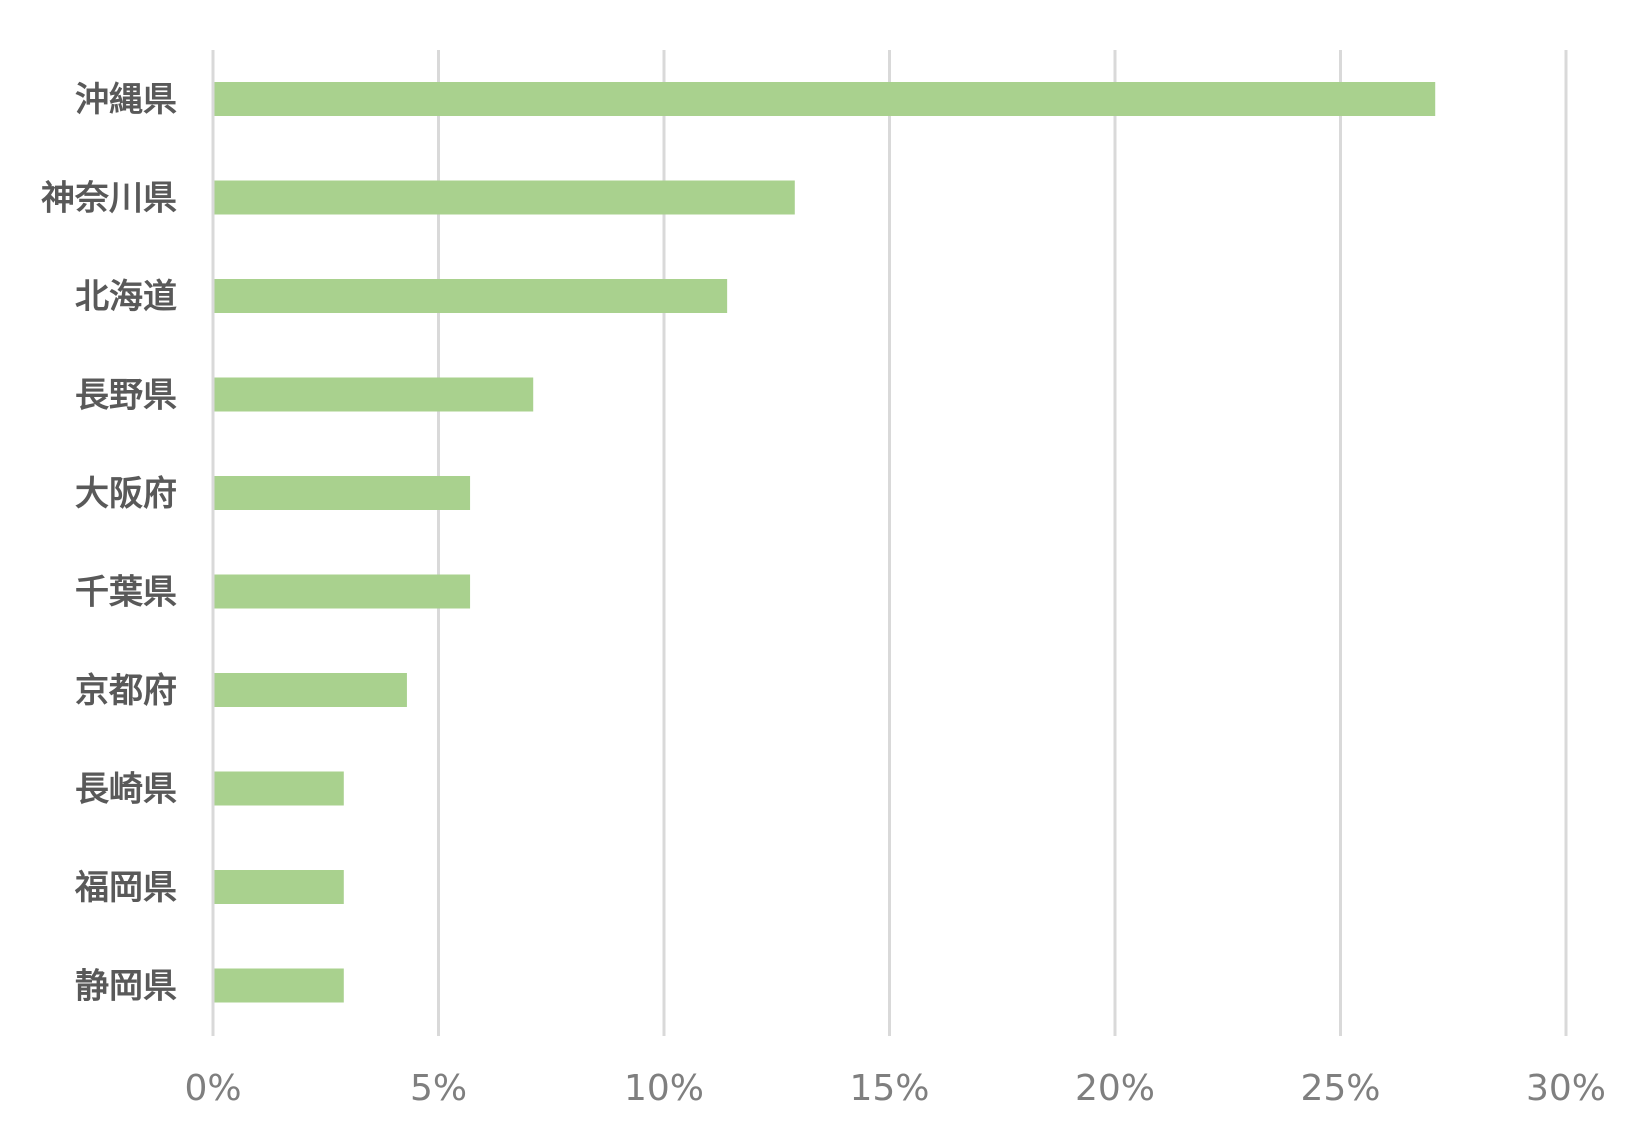  What do you see at coordinates (1566, 1088) in the screenshot?
I see `x-tick-label: 30%` at bounding box center [1566, 1088].